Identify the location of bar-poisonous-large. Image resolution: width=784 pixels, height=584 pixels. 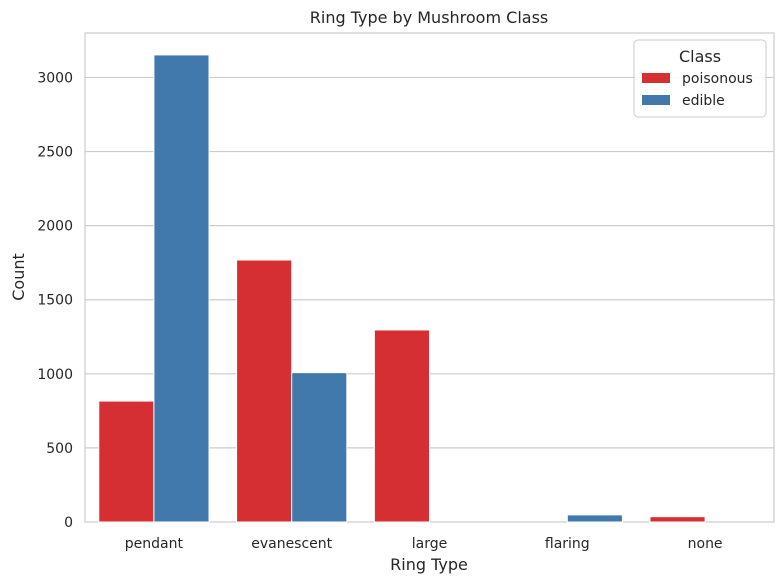
(402, 426).